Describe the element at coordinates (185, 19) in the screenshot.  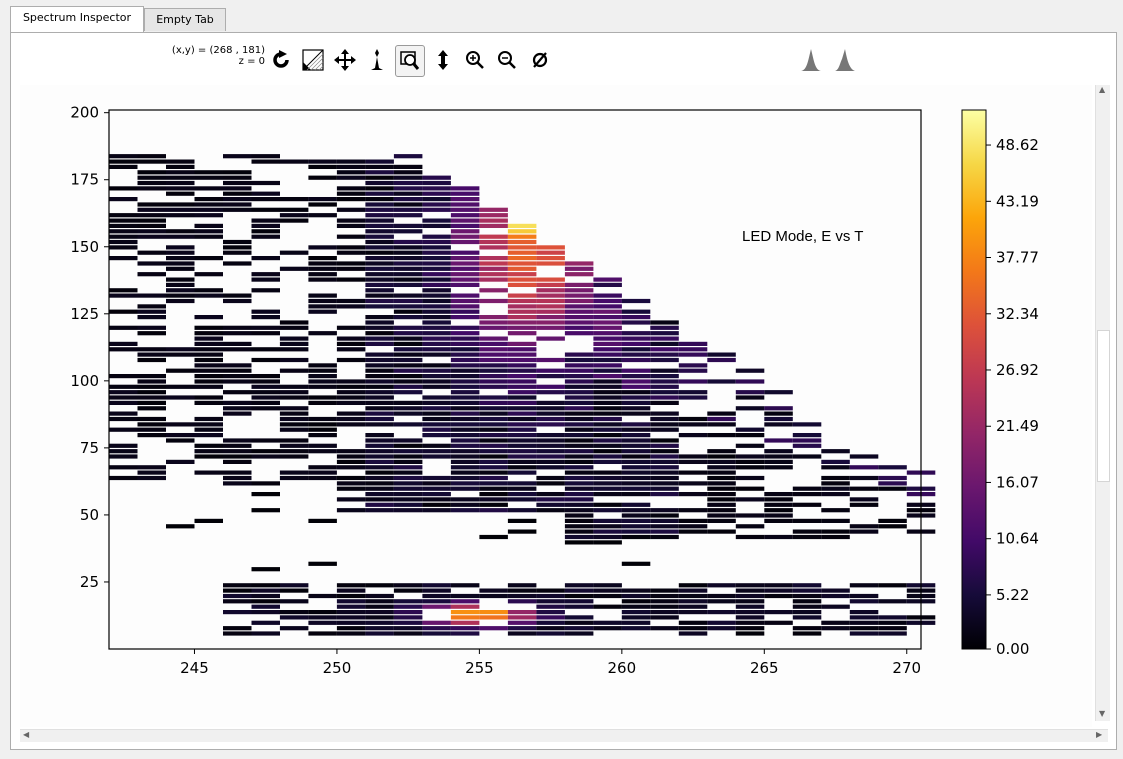
I see `tab-empty: Empty Tab` at that location.